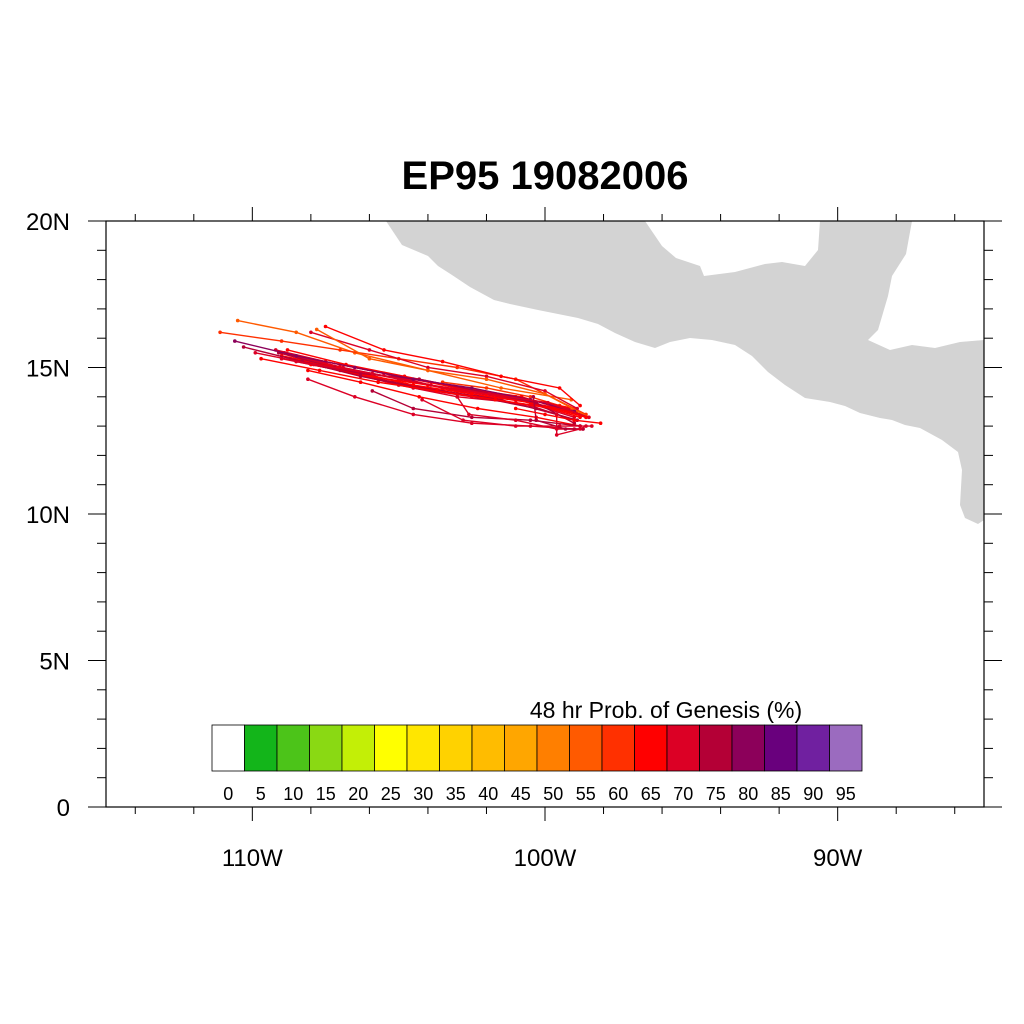 The height and width of the screenshot is (1024, 1024). I want to click on lon-label: 100W, so click(545, 858).